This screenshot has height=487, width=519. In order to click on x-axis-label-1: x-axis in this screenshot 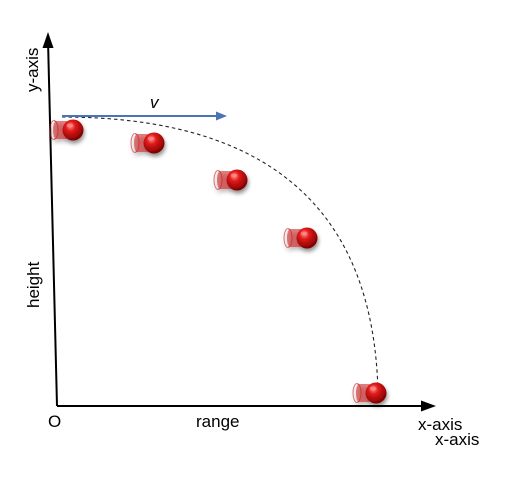, I will do `click(440, 424)`.